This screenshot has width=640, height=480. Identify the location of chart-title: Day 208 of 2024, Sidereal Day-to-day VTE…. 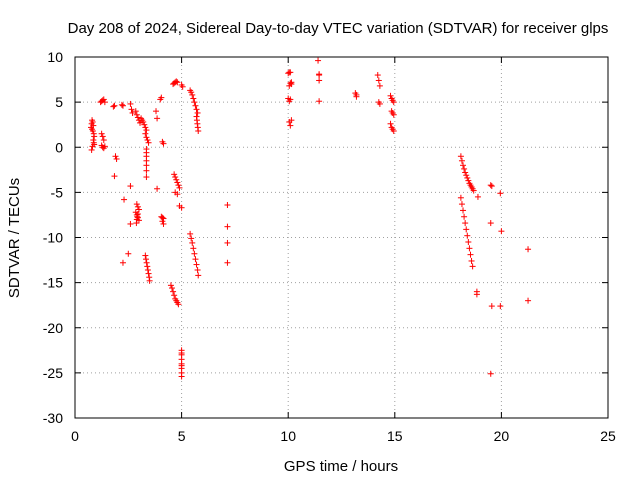
(338, 28).